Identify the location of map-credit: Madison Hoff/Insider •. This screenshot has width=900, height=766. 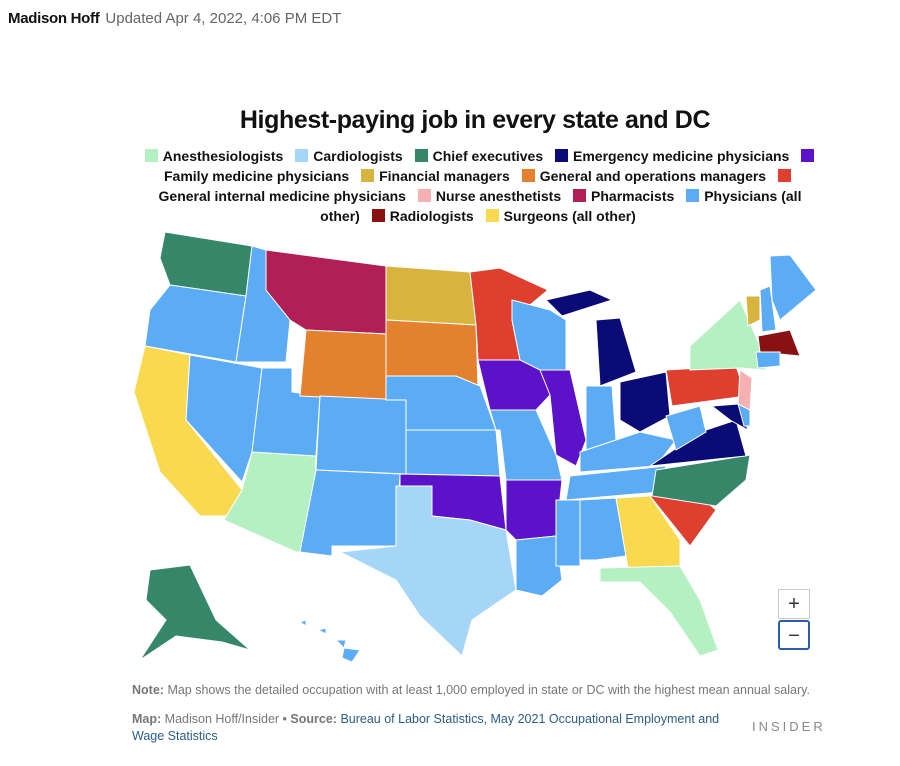
(225, 719).